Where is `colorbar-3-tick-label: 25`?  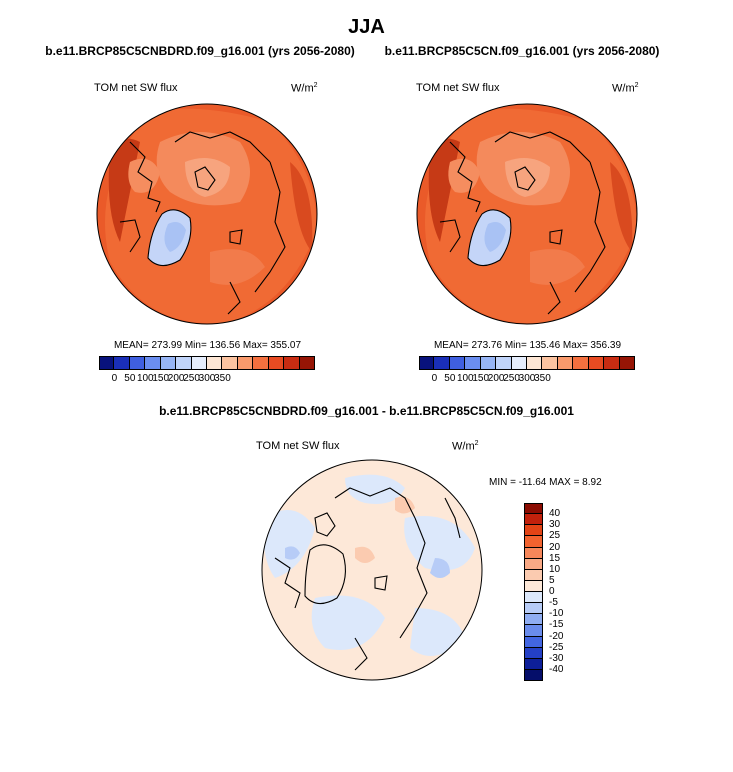 colorbar-3-tick-label: 25 is located at coordinates (555, 536).